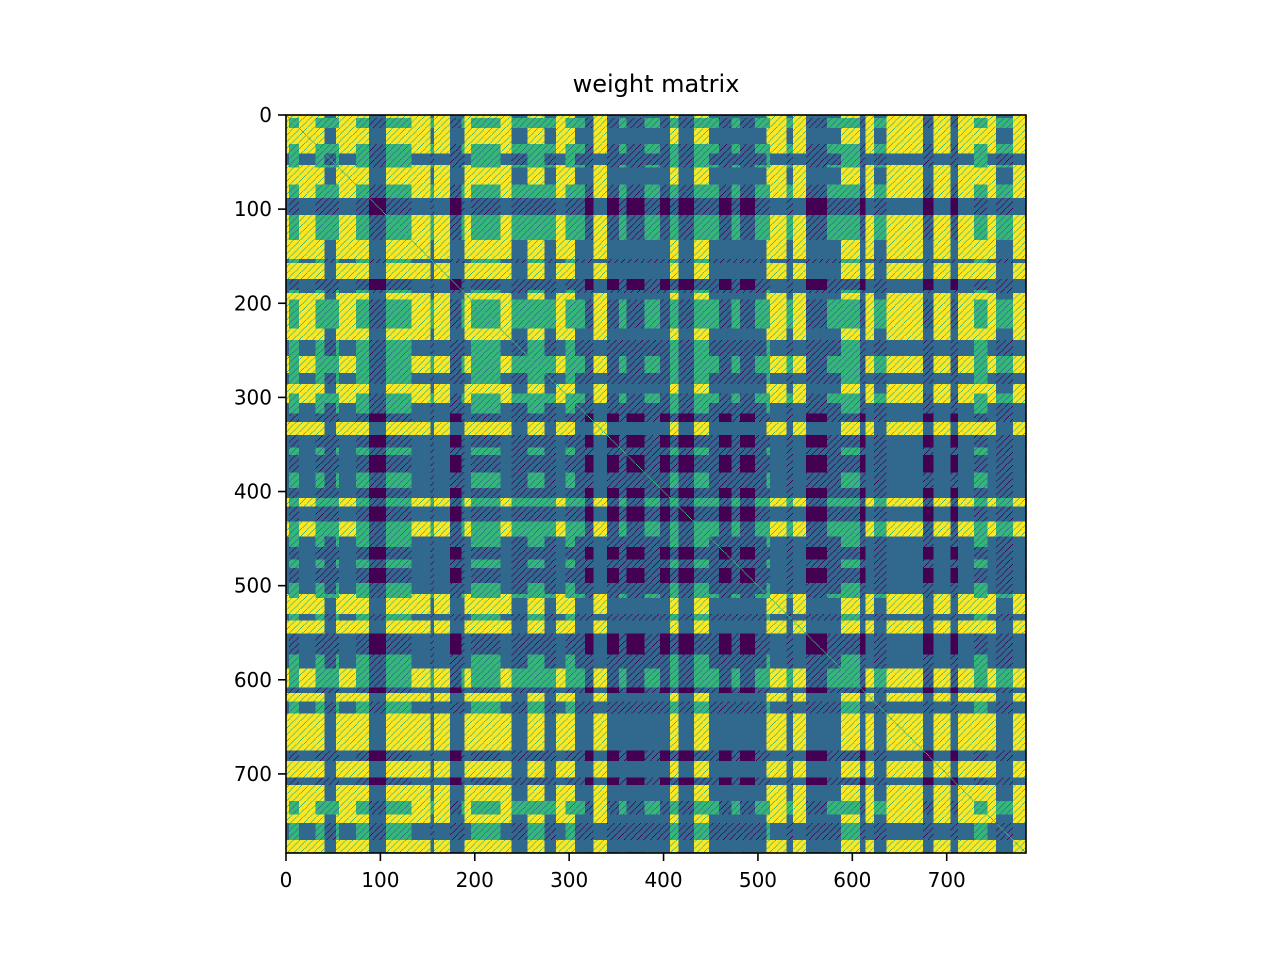 The image size is (1280, 960). Describe the element at coordinates (253, 586) in the screenshot. I see `y-tick-label: 500` at that location.